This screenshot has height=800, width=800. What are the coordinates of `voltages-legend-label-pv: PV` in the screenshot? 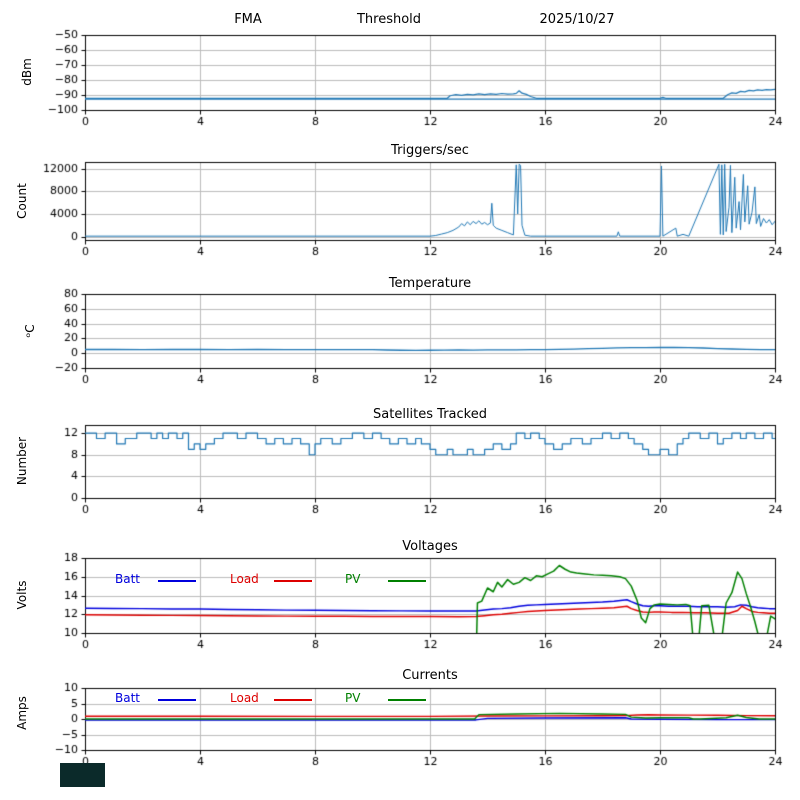 It's located at (353, 579).